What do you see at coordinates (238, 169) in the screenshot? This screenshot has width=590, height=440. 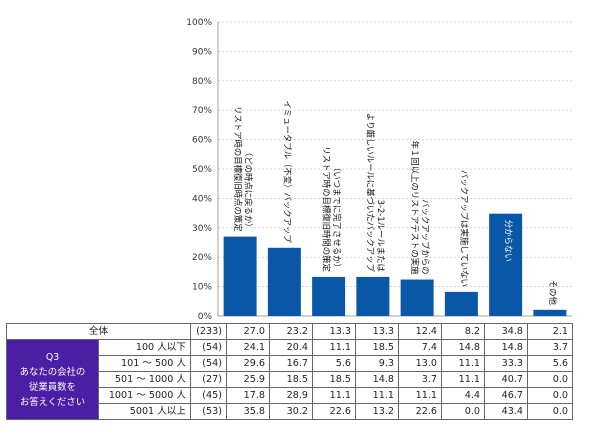 I see `category-label: リストア時の目標復旧時点の策定` at bounding box center [238, 169].